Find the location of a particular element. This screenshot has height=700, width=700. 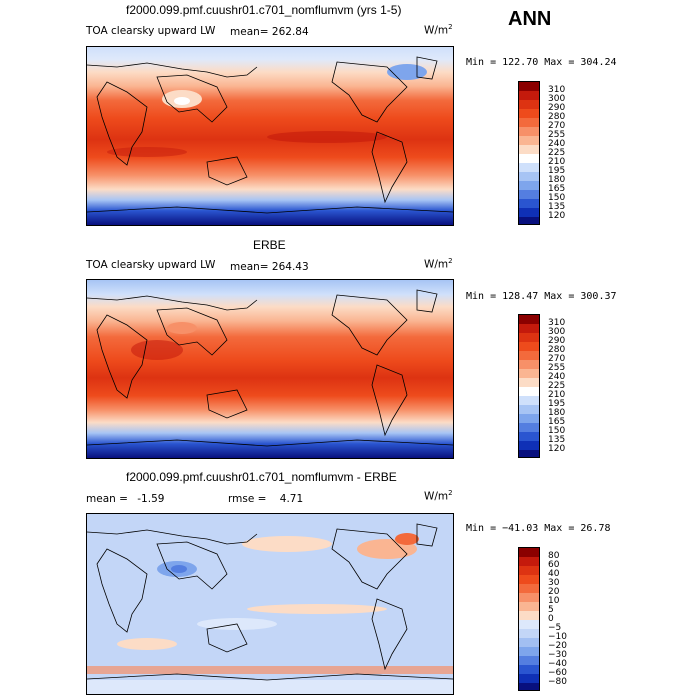

panel-3-rmse-value: 4.71 is located at coordinates (291, 499).